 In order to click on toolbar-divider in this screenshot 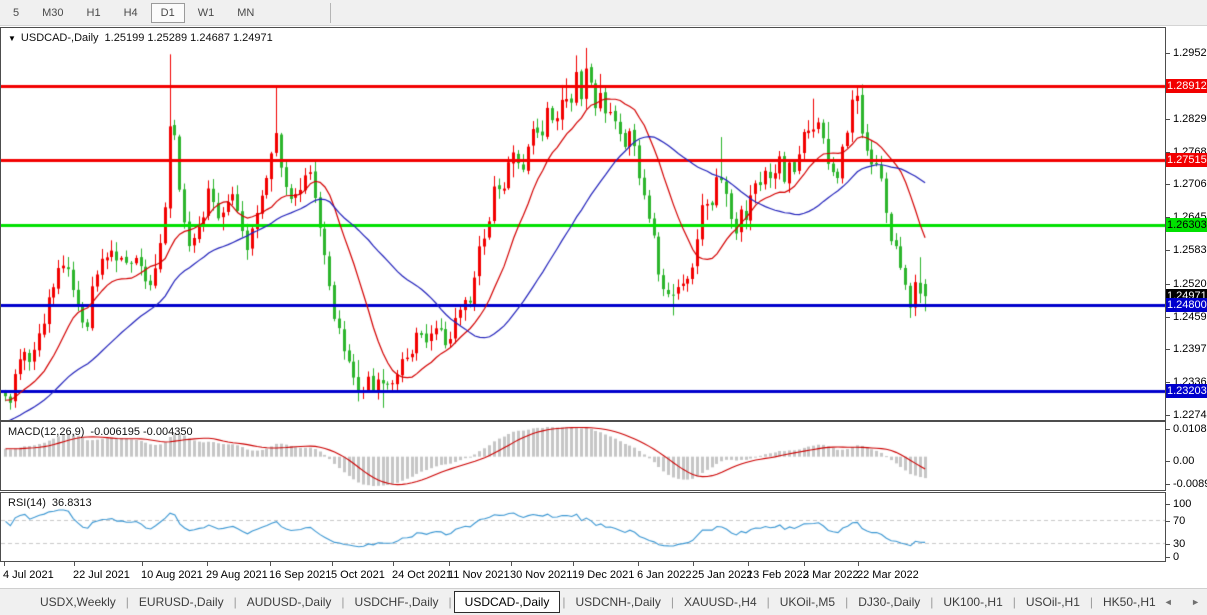, I will do `click(331, 12)`.